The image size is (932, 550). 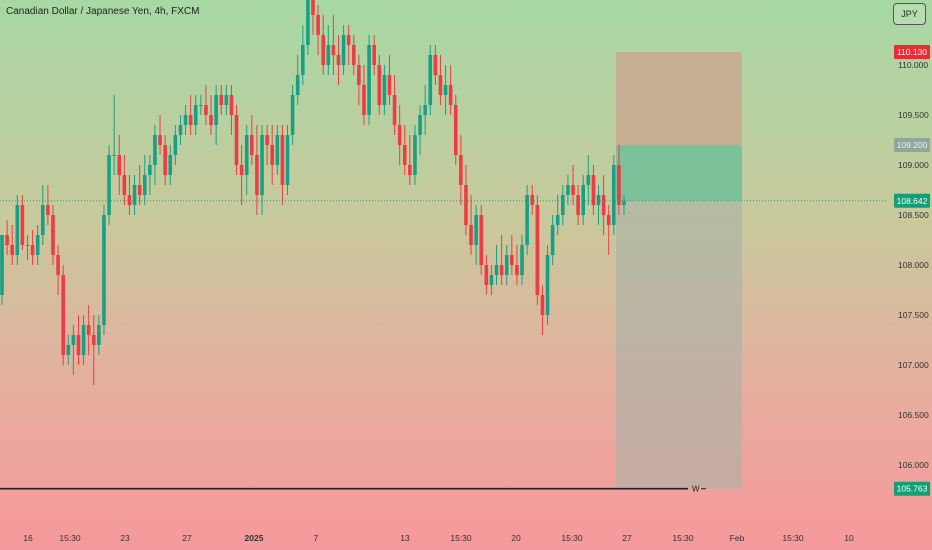 I want to click on x-tick-label: Feb, so click(x=737, y=538).